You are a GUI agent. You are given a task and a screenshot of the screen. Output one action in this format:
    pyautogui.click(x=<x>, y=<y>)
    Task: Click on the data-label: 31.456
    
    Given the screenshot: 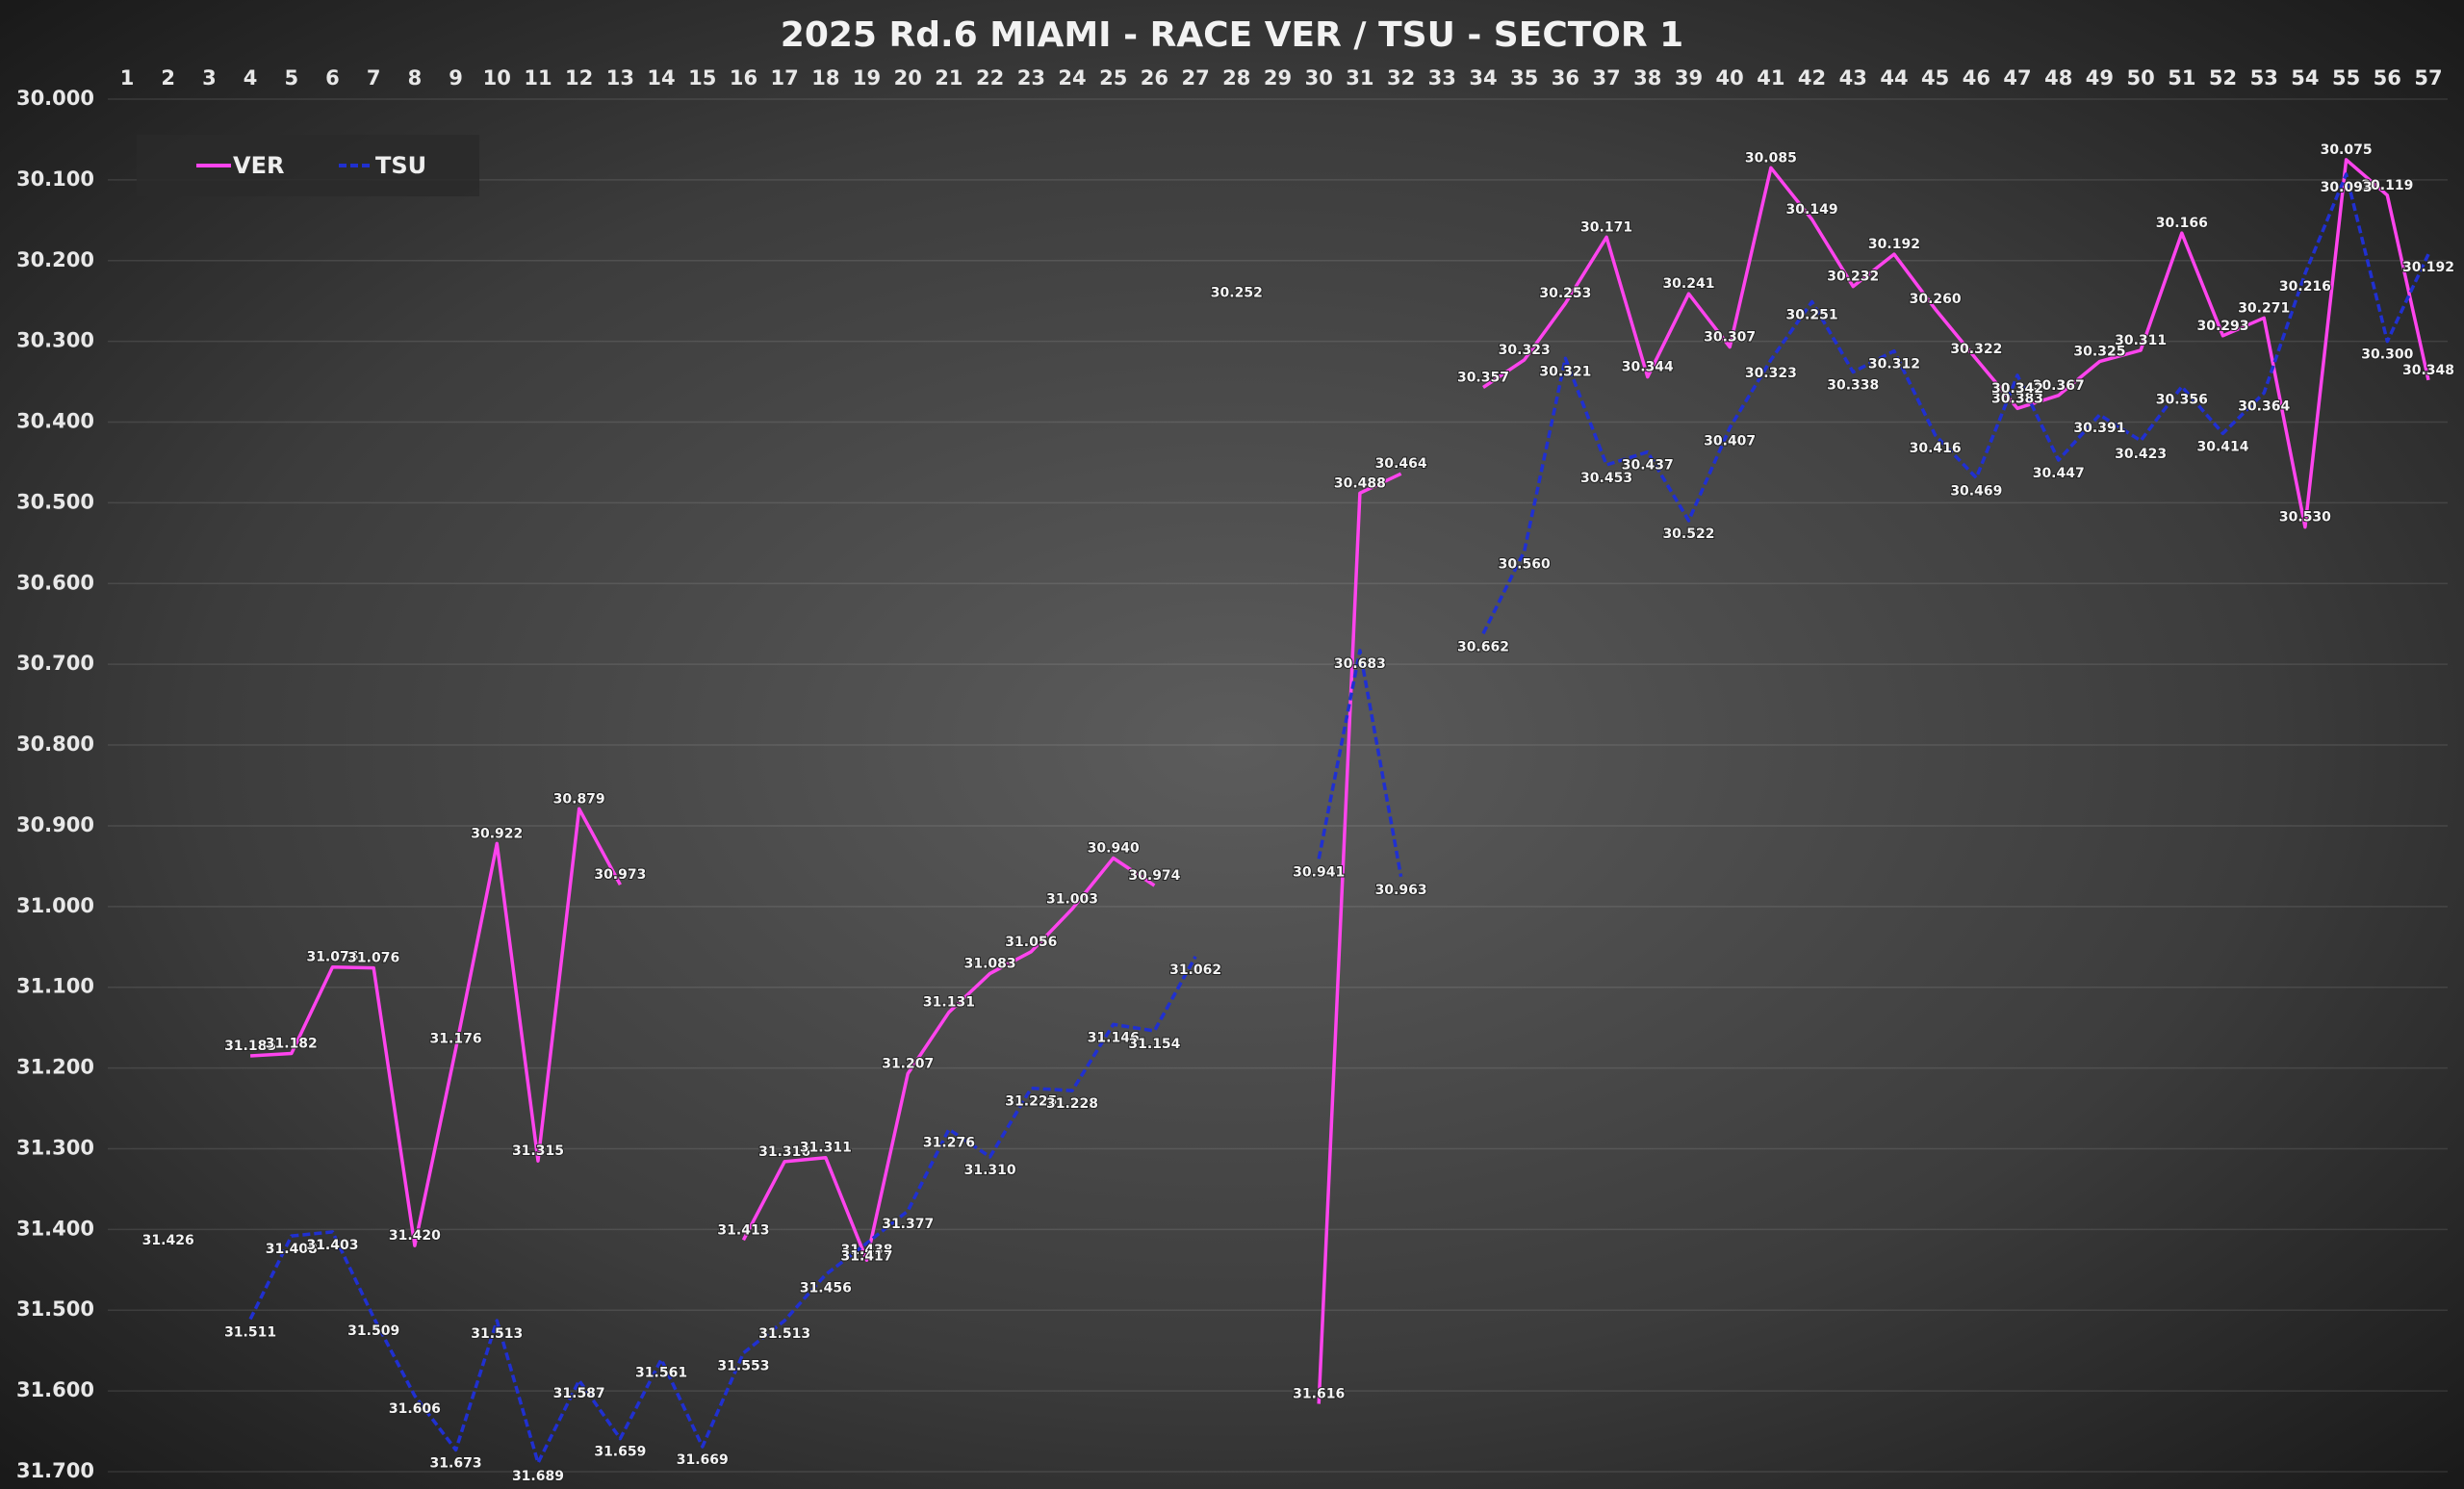 What is the action you would take?
    pyautogui.click(x=826, y=1288)
    